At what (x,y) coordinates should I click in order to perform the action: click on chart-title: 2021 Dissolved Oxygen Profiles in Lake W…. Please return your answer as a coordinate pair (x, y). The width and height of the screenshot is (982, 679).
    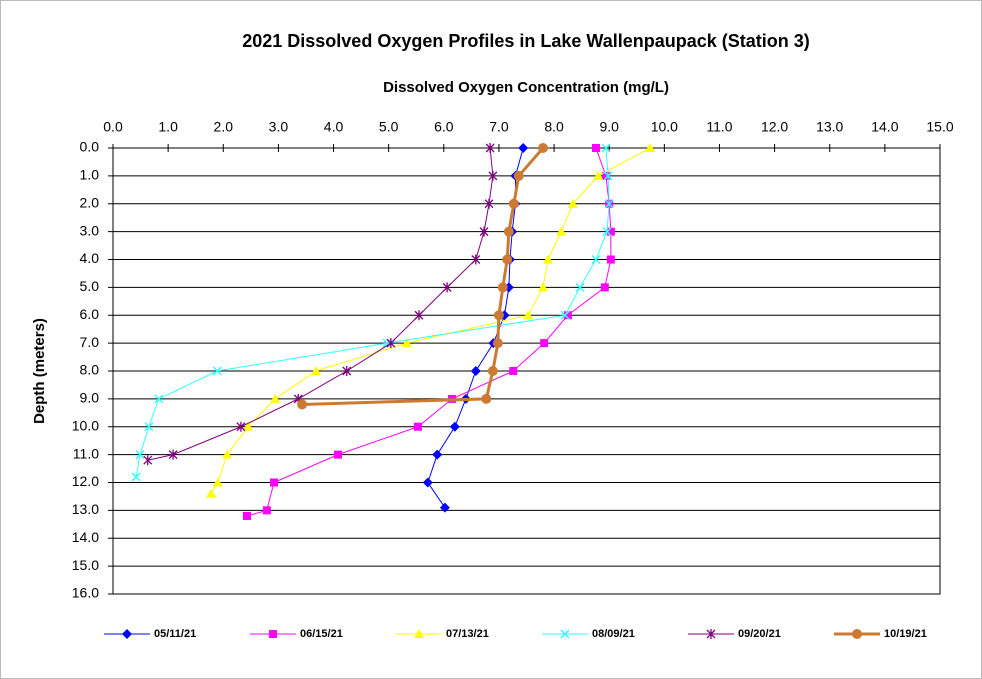
    Looking at the image, I should click on (526, 41).